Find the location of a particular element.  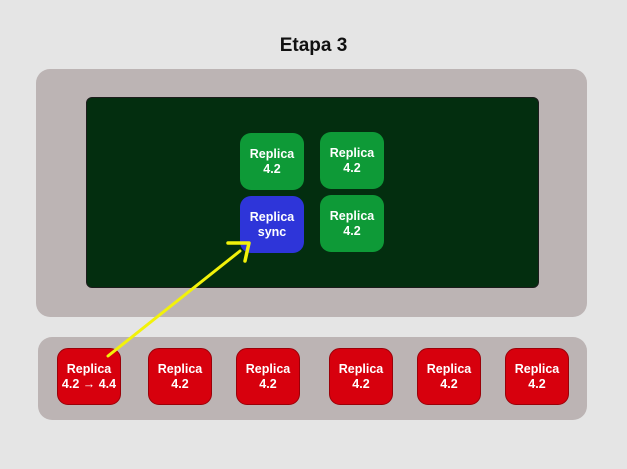

cluster-node-replica-sync: Replica sync is located at coordinates (272, 224).